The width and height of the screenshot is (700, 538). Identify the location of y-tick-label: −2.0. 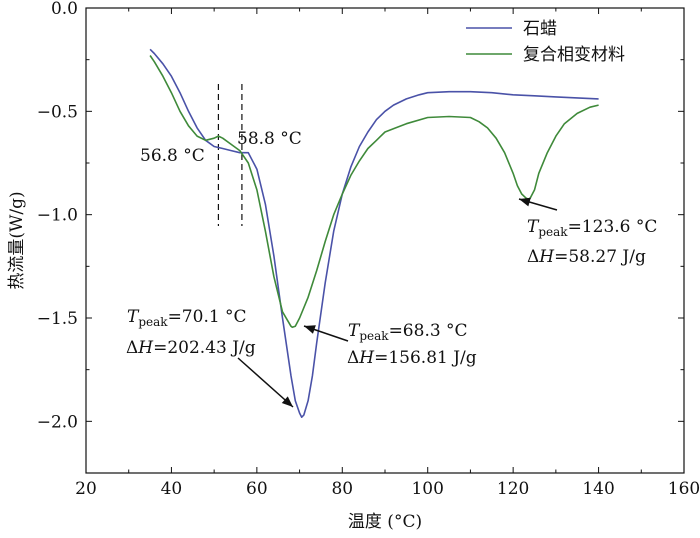
(57, 422).